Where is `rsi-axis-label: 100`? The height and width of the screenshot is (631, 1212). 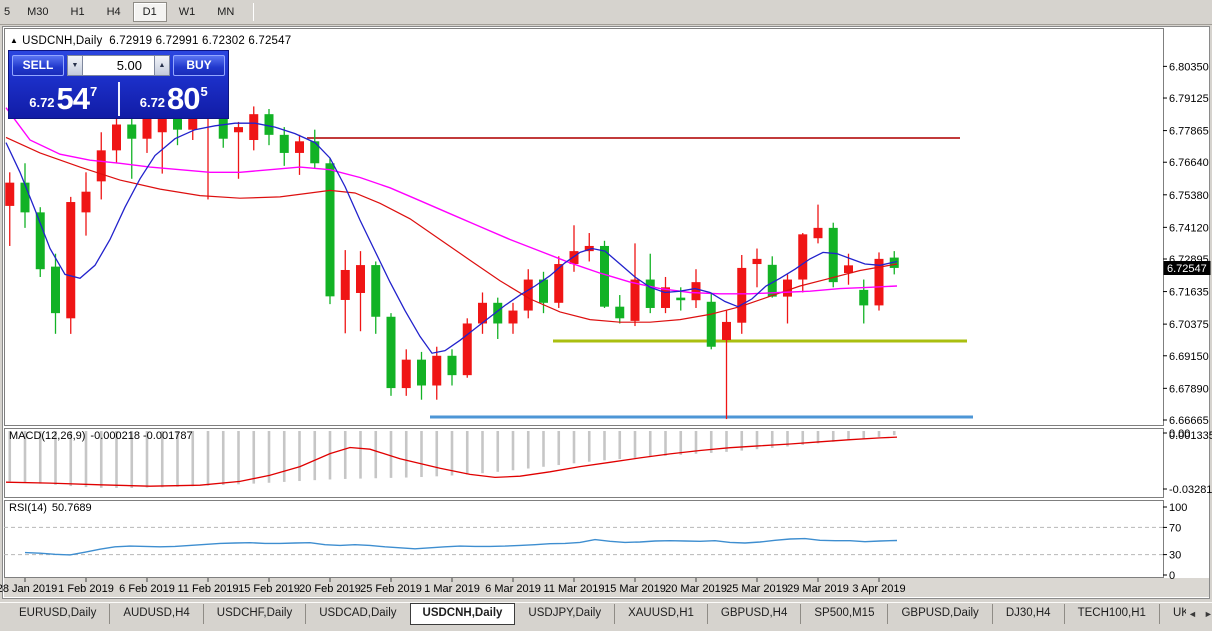
rsi-axis-label: 100 is located at coordinates (1178, 508).